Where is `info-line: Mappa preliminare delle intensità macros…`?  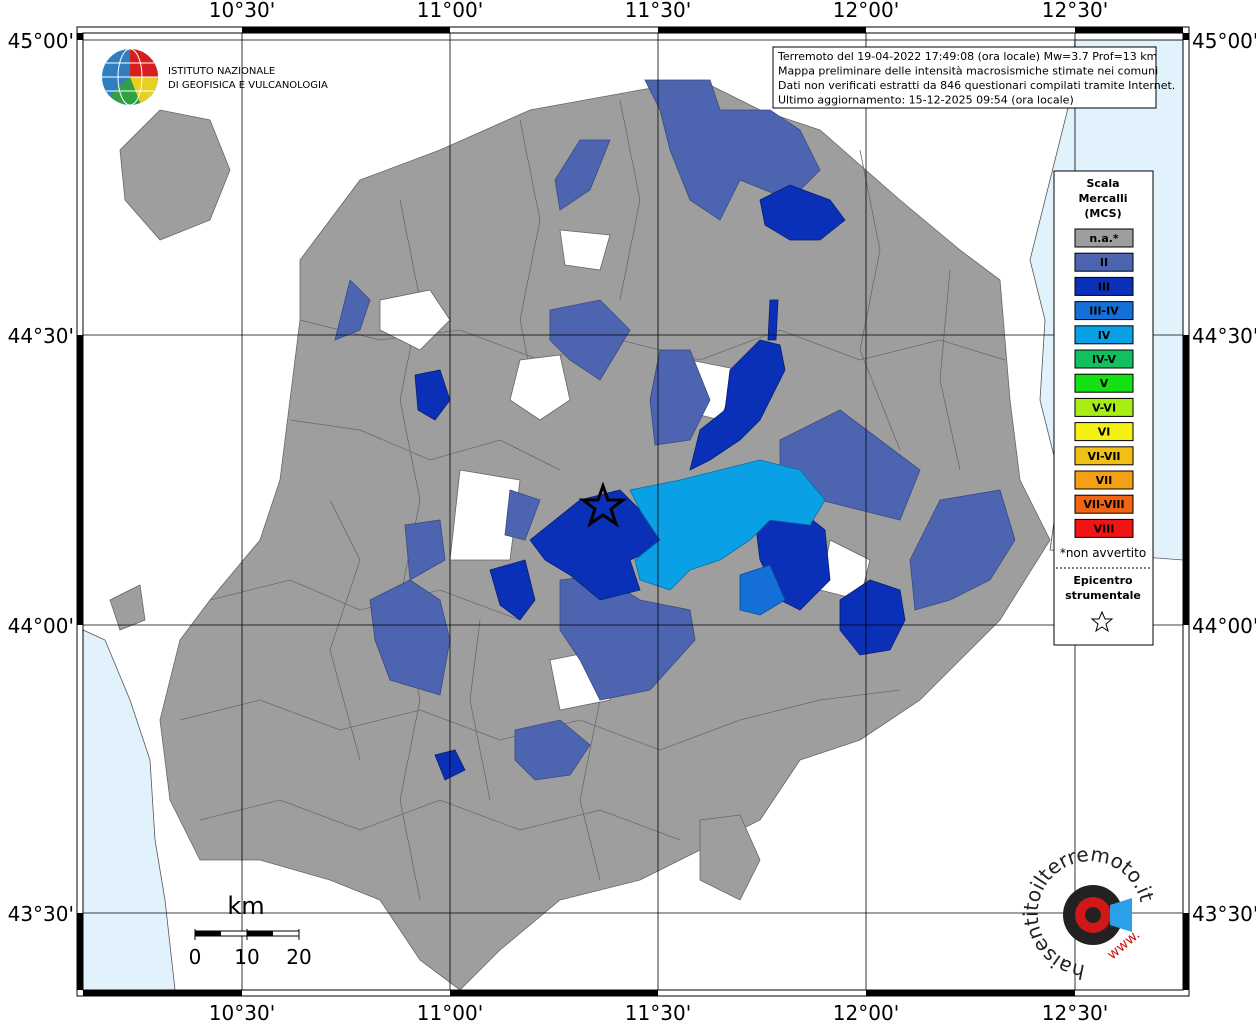 info-line: Mappa preliminare delle intensità macros… is located at coordinates (968, 71).